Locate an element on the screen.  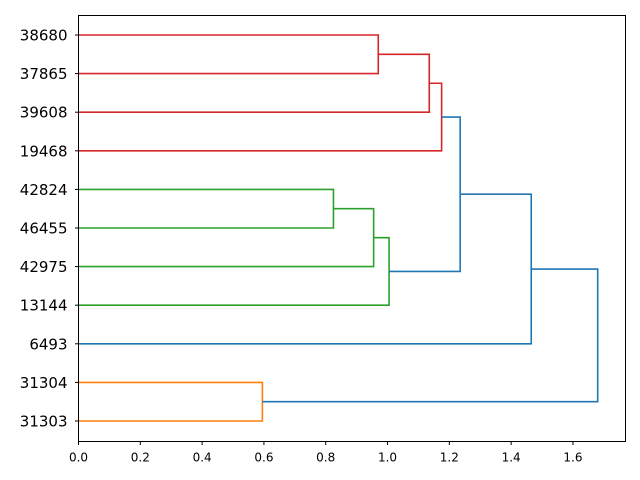
dendrogram-link-m3 is located at coordinates (260, 117).